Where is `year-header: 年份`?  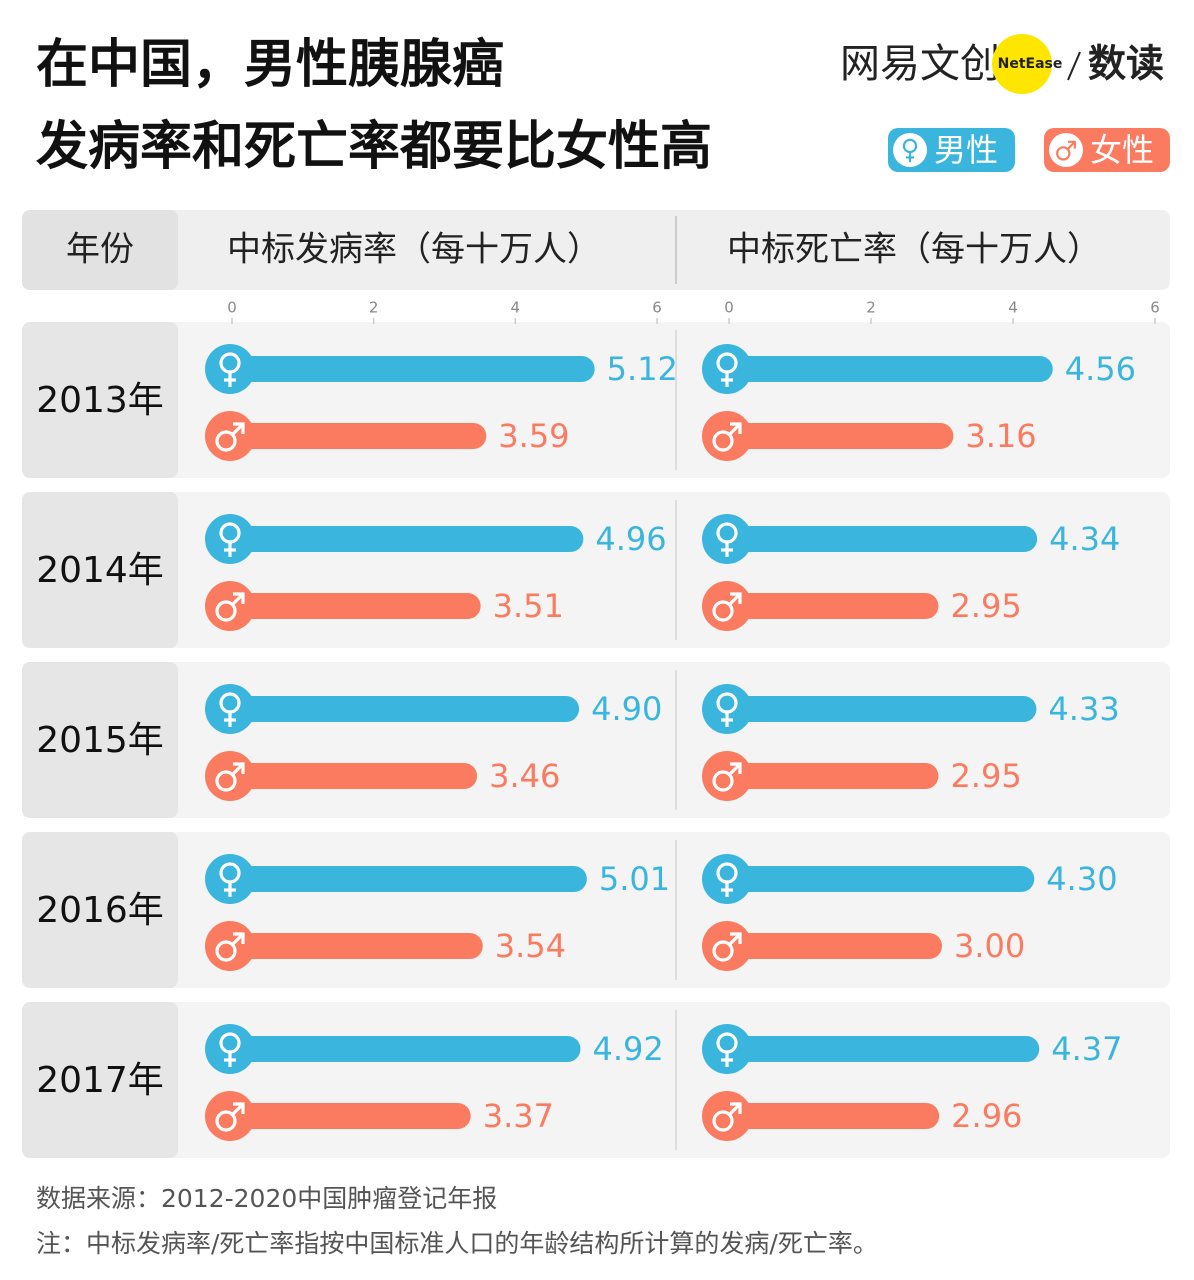
year-header: 年份 is located at coordinates (100, 250).